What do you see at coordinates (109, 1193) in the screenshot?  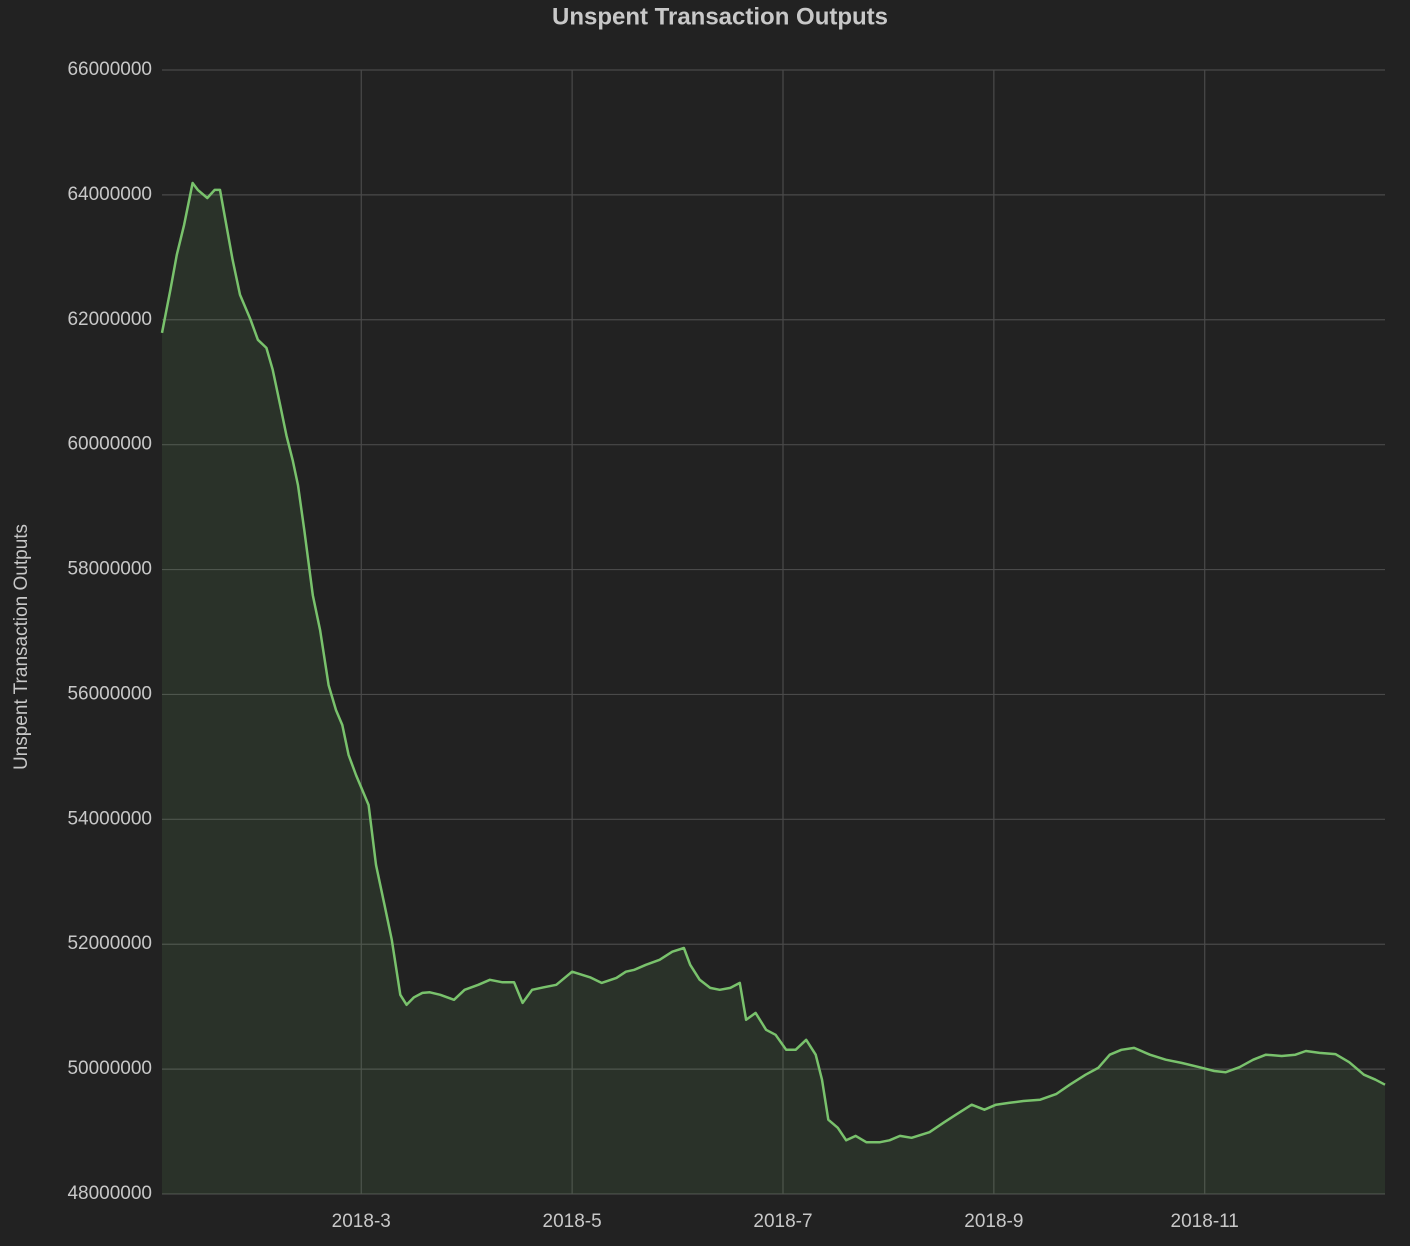 I see `y-tick-label: 48000000` at bounding box center [109, 1193].